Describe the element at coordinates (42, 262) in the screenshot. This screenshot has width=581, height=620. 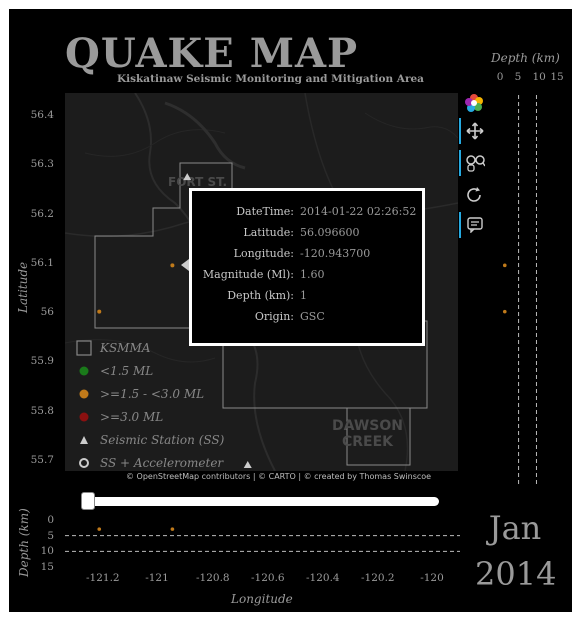
I see `latitude-tick-label: 56.1` at that location.